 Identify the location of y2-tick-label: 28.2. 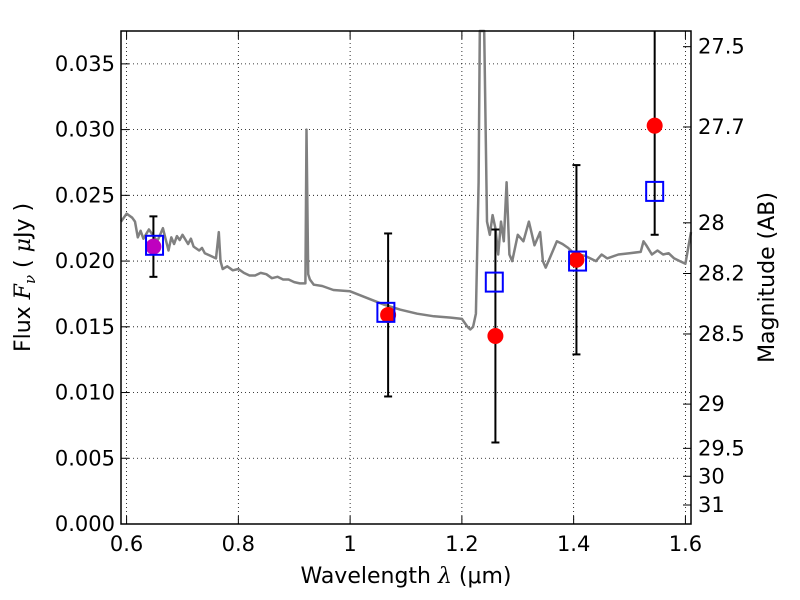
(721, 273).